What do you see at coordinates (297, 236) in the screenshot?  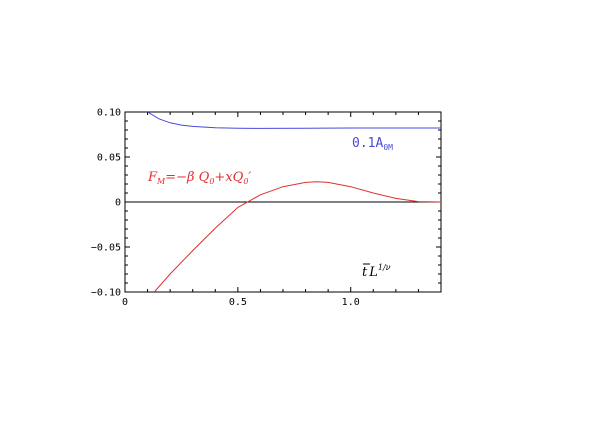 I see `series-line-red` at bounding box center [297, 236].